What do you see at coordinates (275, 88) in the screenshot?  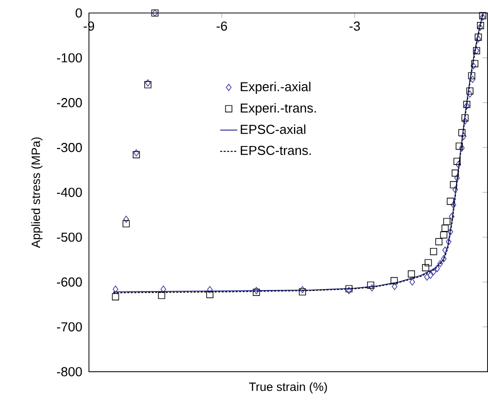 I see `legend-label: Experi.-axial` at bounding box center [275, 88].